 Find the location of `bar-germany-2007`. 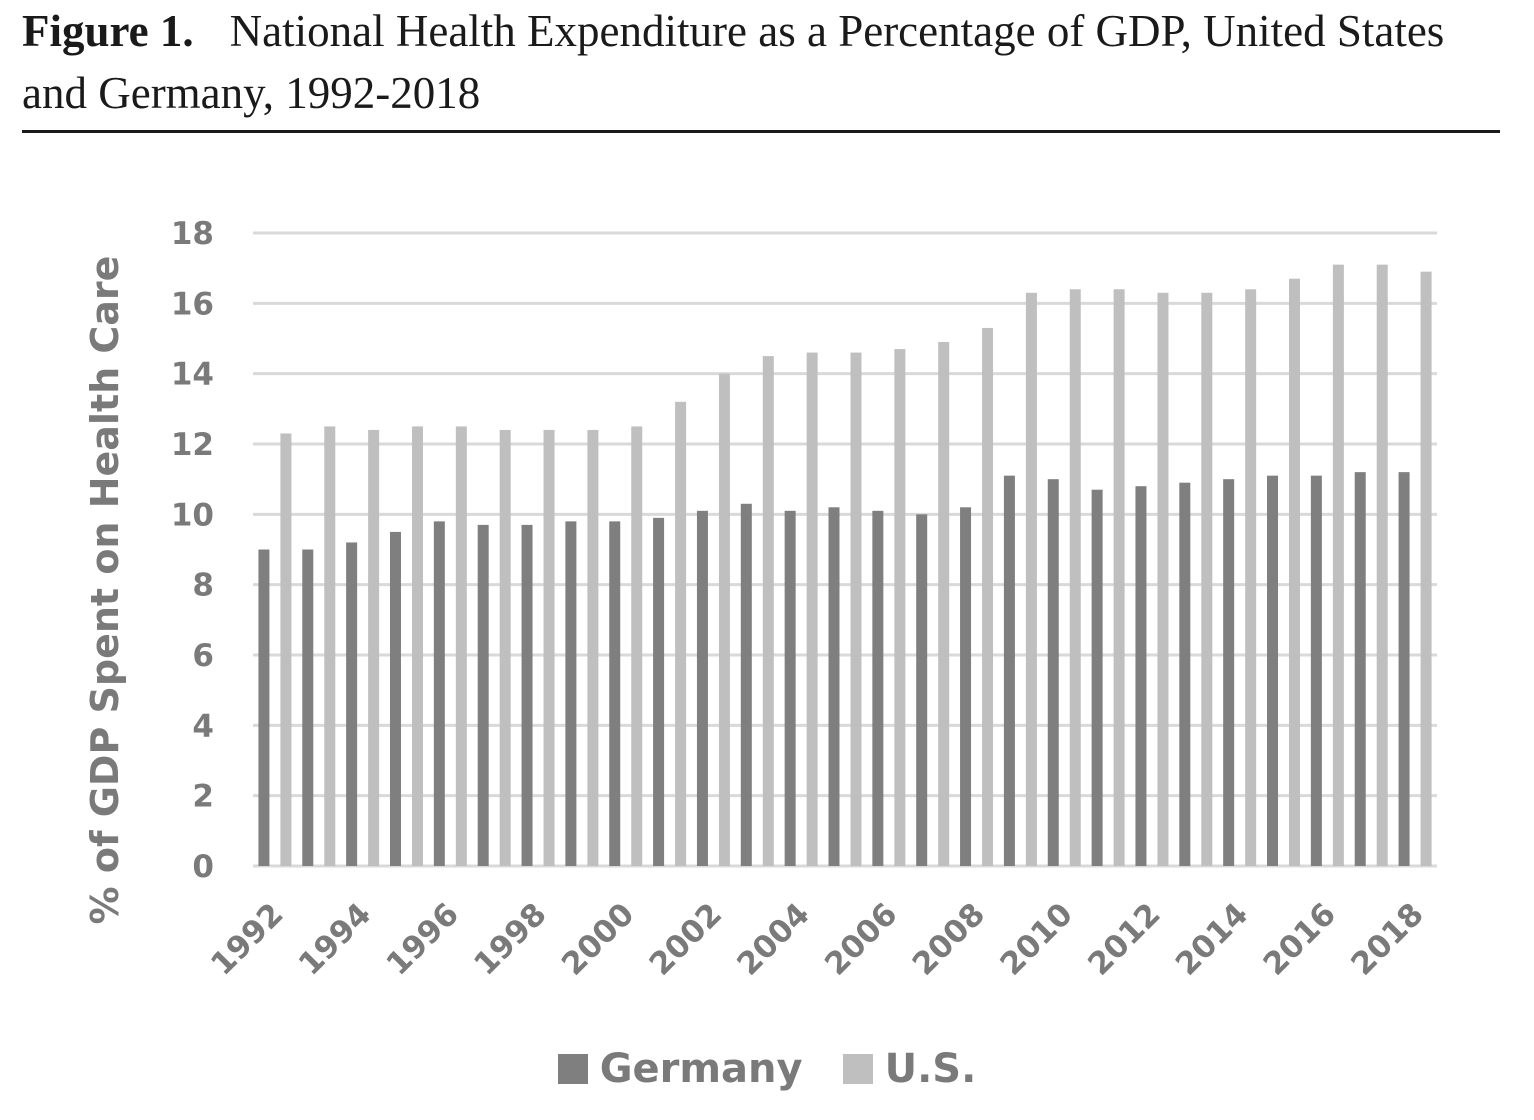

bar-germany-2007 is located at coordinates (922, 690).